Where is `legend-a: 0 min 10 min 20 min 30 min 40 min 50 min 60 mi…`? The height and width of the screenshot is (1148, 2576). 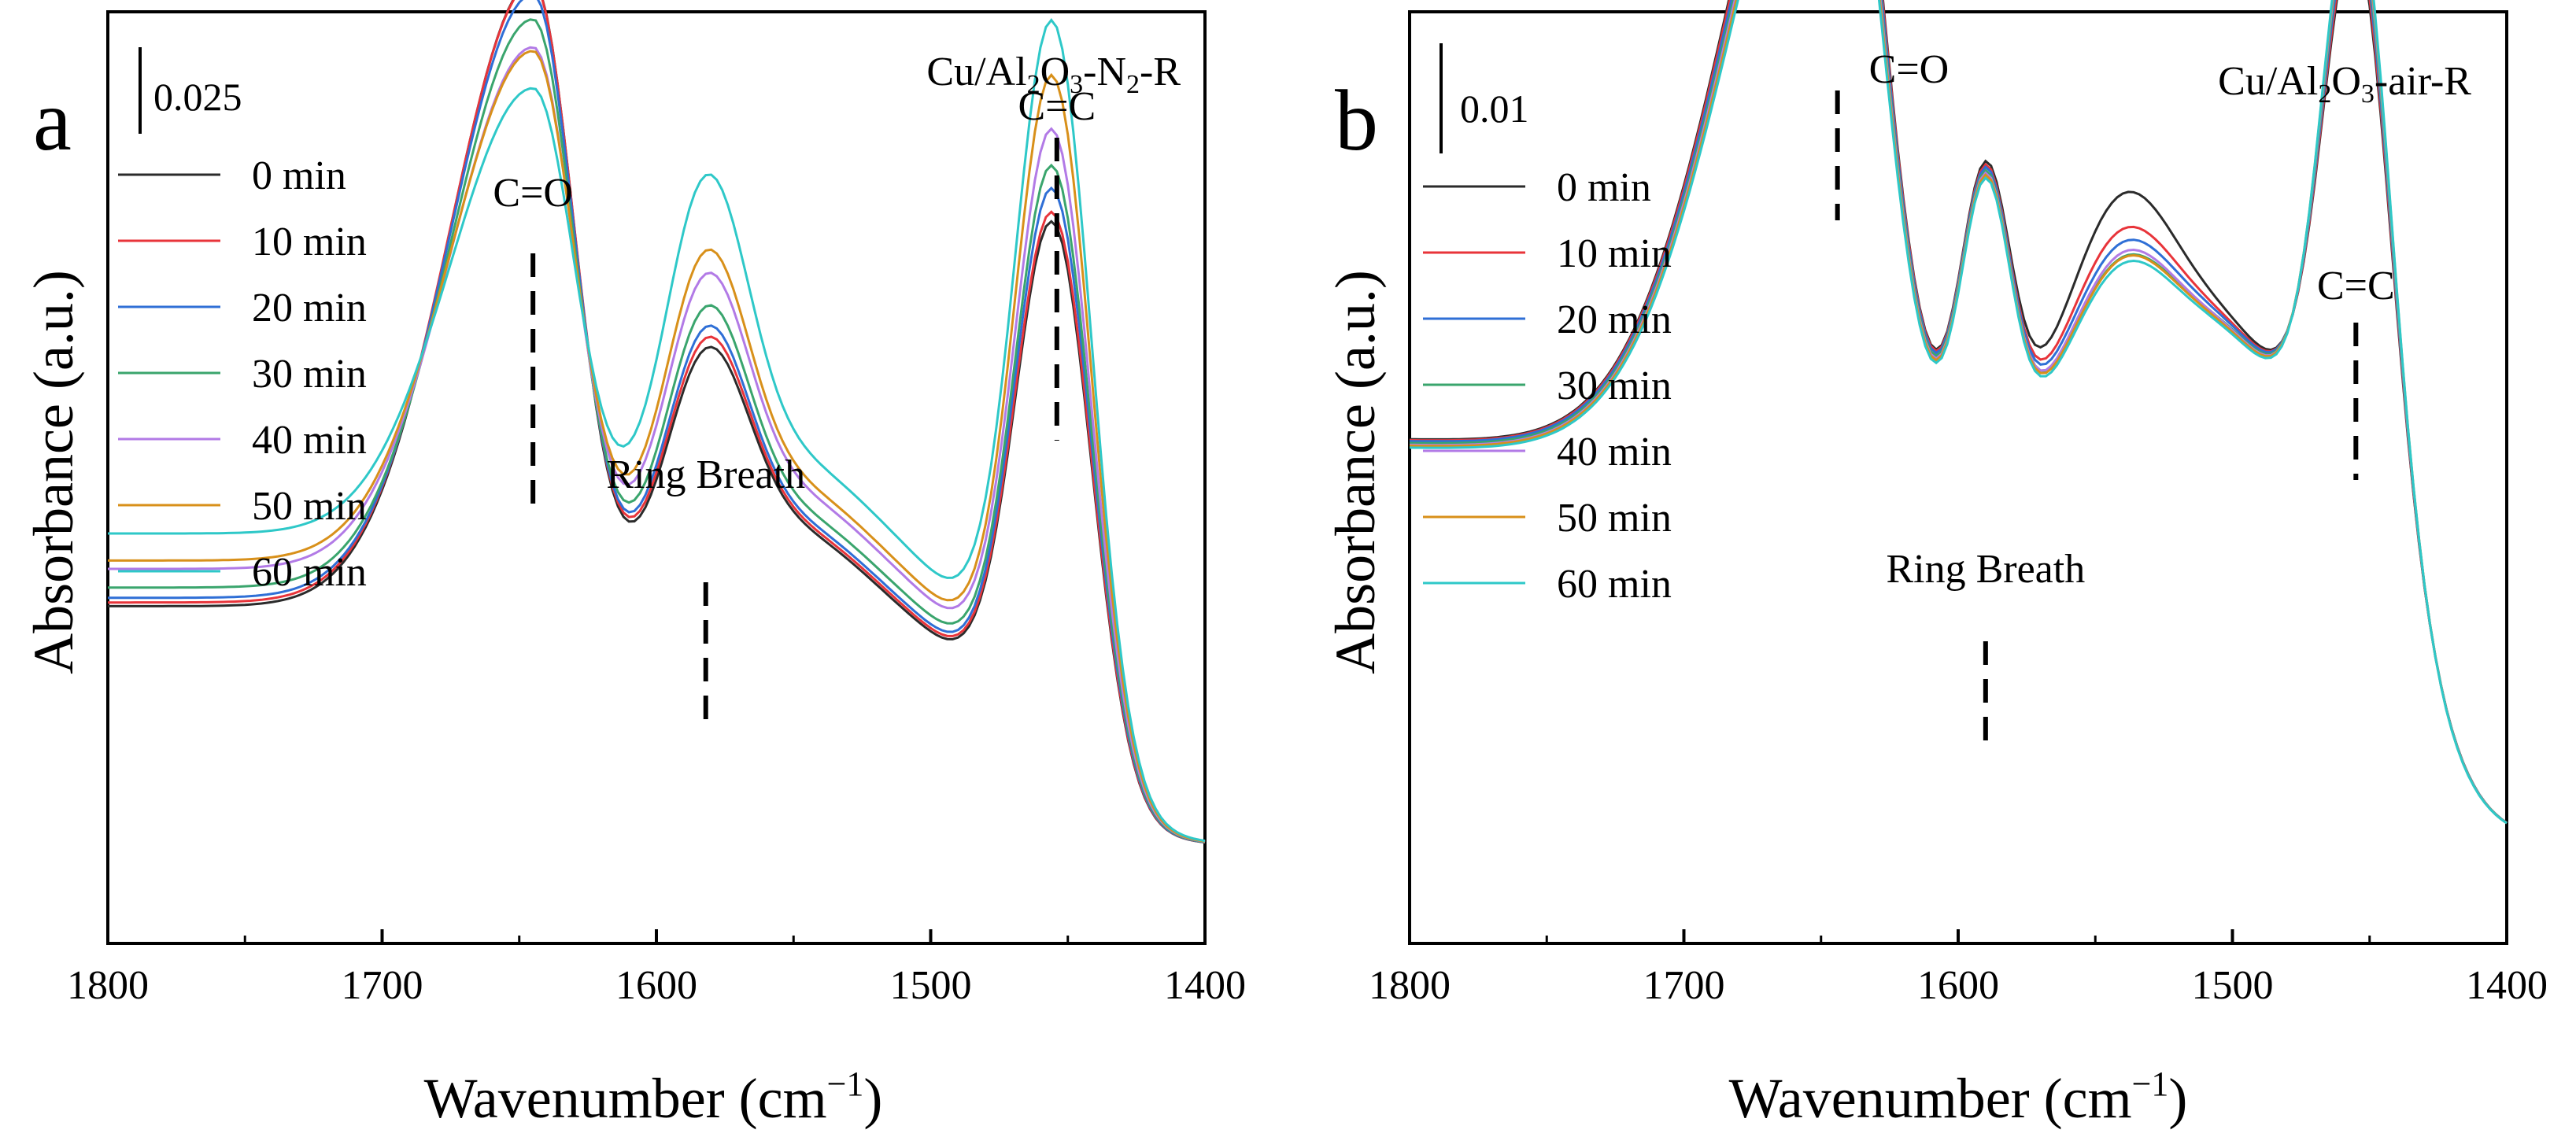 legend-a: 0 min 10 min 20 min 30 min 40 min 50 min 60 mi… is located at coordinates (242, 374).